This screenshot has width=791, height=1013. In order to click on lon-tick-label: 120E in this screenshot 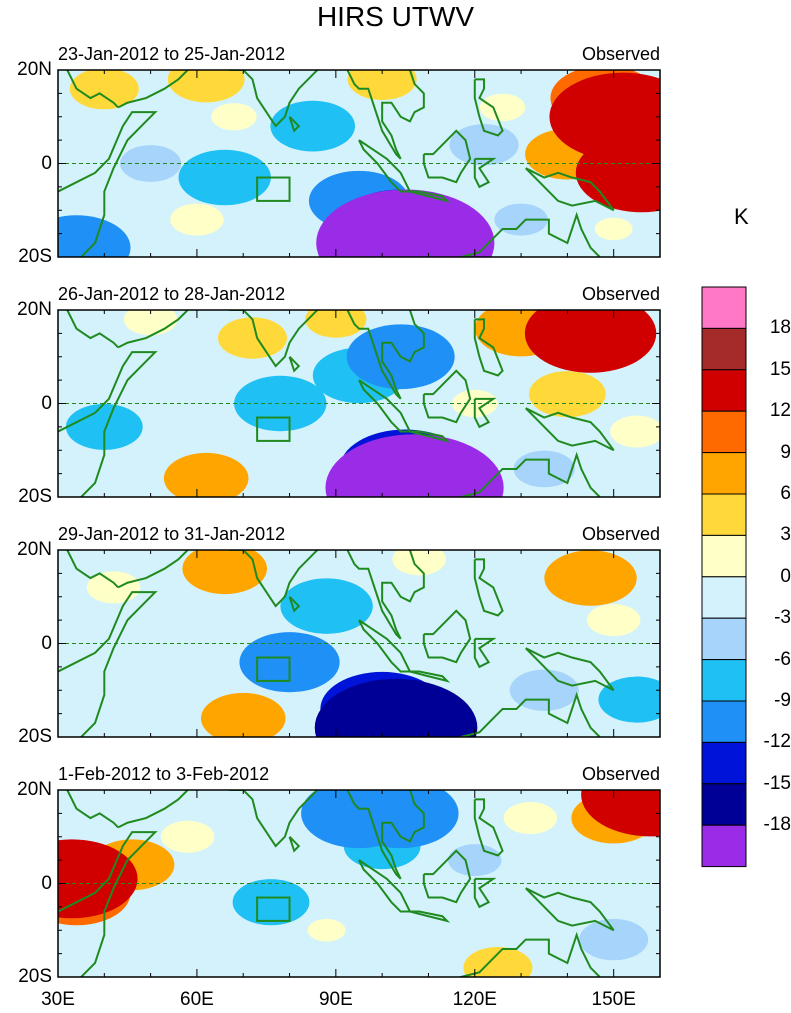, I will do `click(474, 999)`.